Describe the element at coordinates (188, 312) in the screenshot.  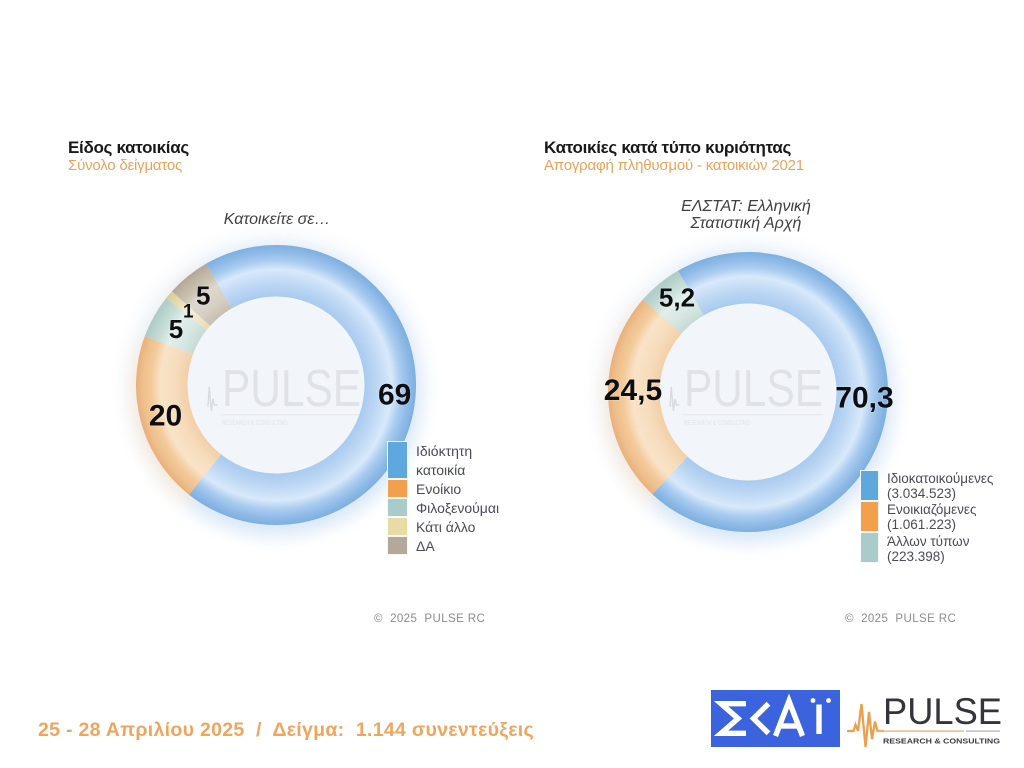
I see `svg-text: 1` at that location.